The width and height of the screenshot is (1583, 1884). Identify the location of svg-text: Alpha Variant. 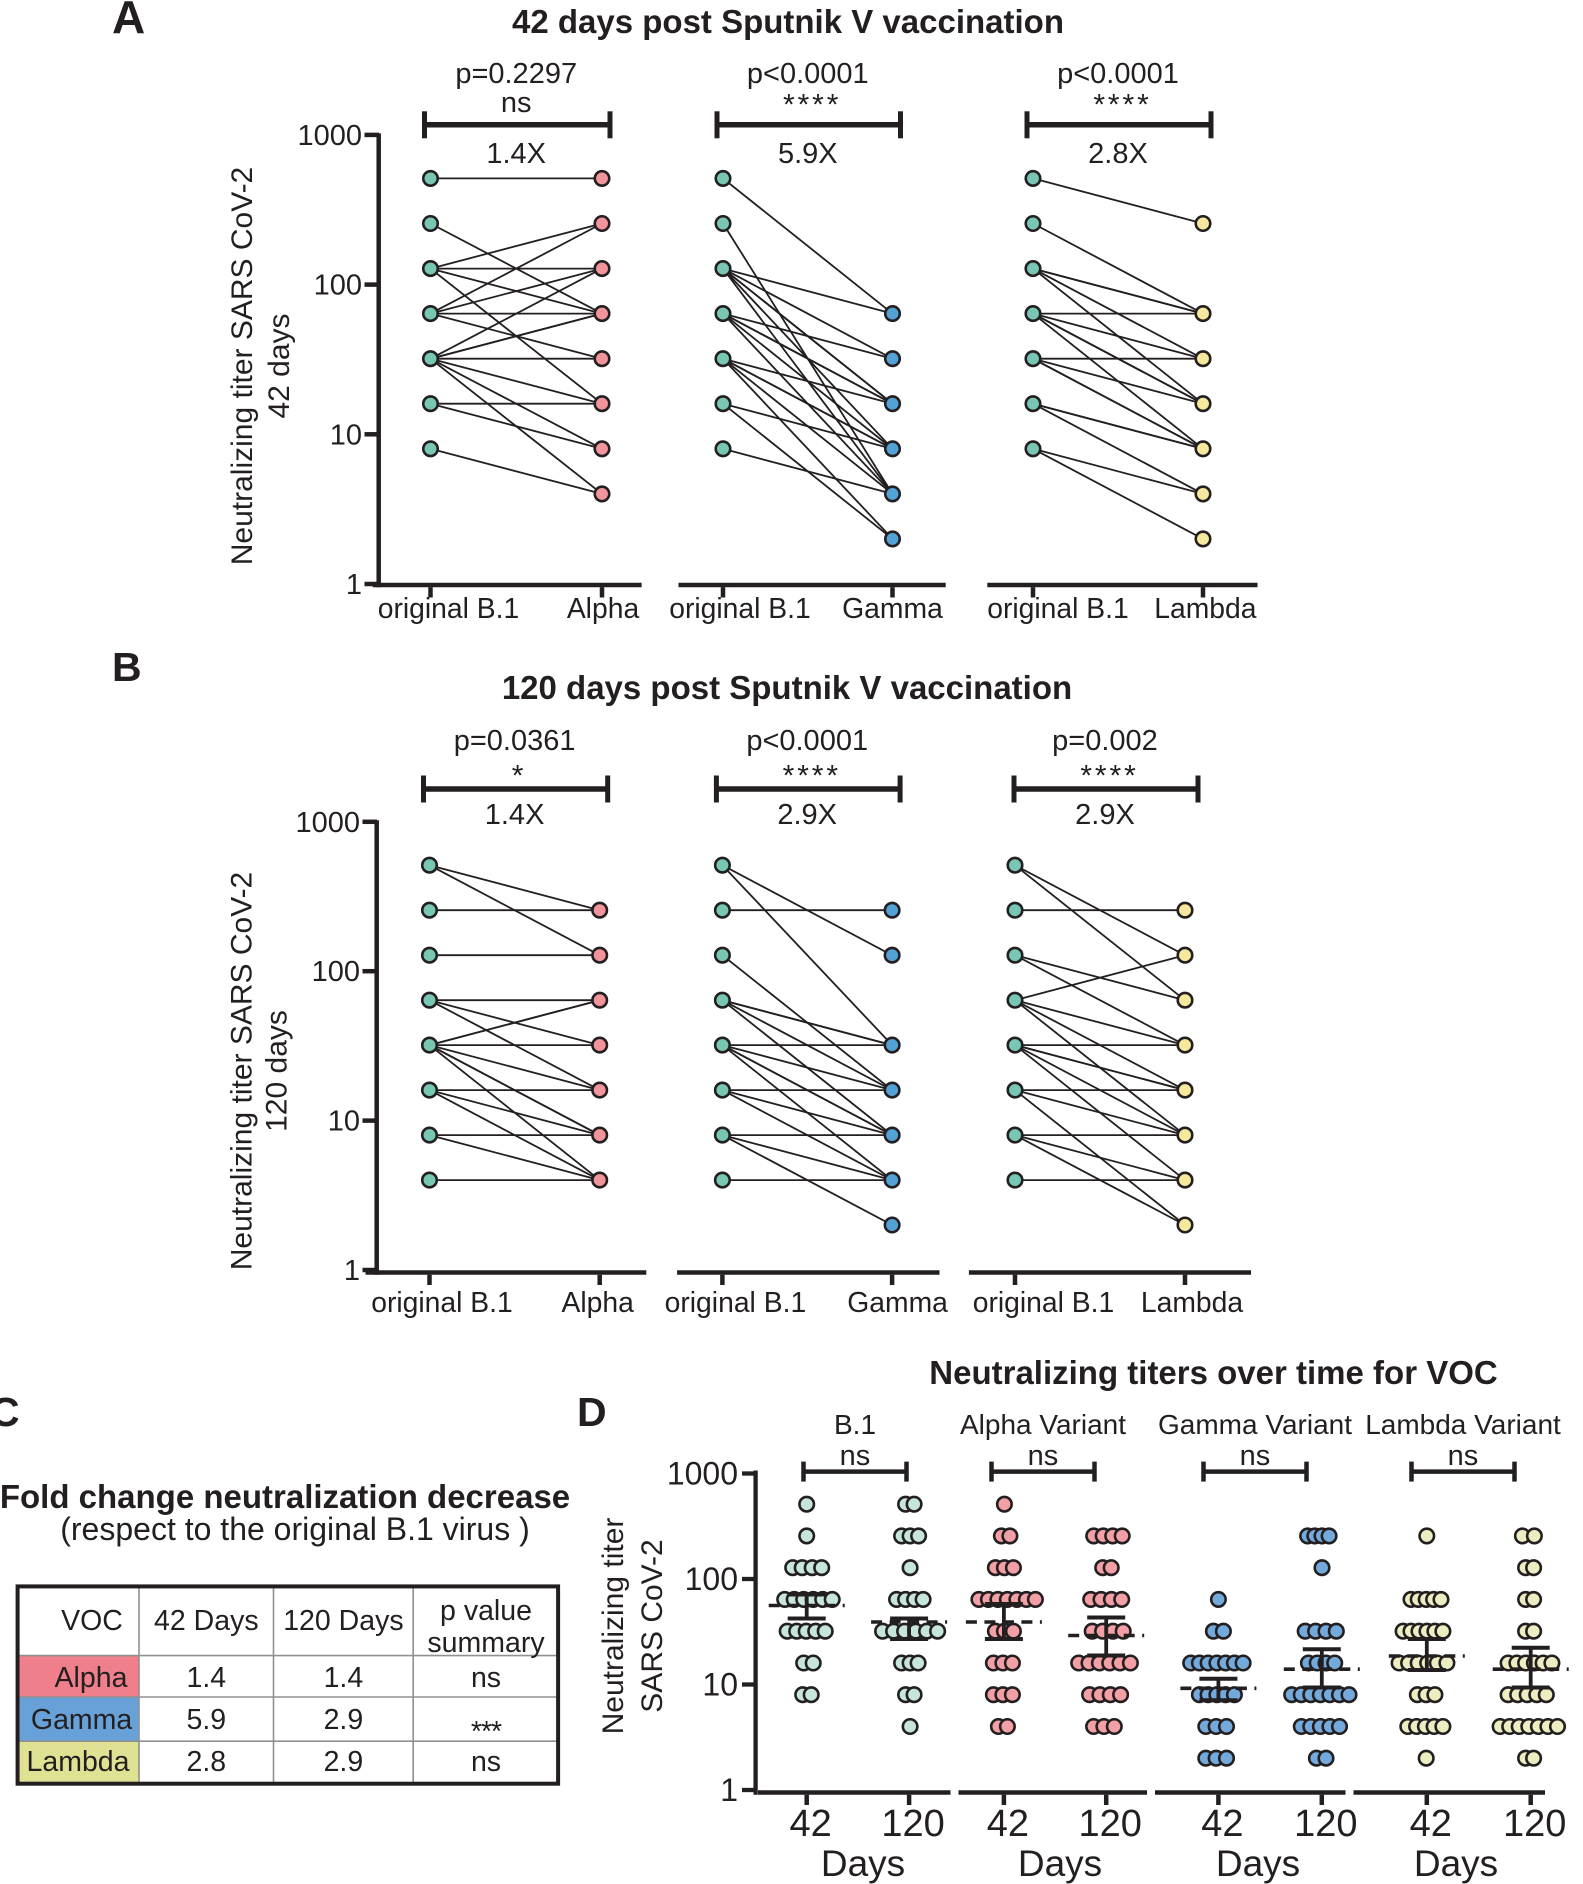
(1043, 1424).